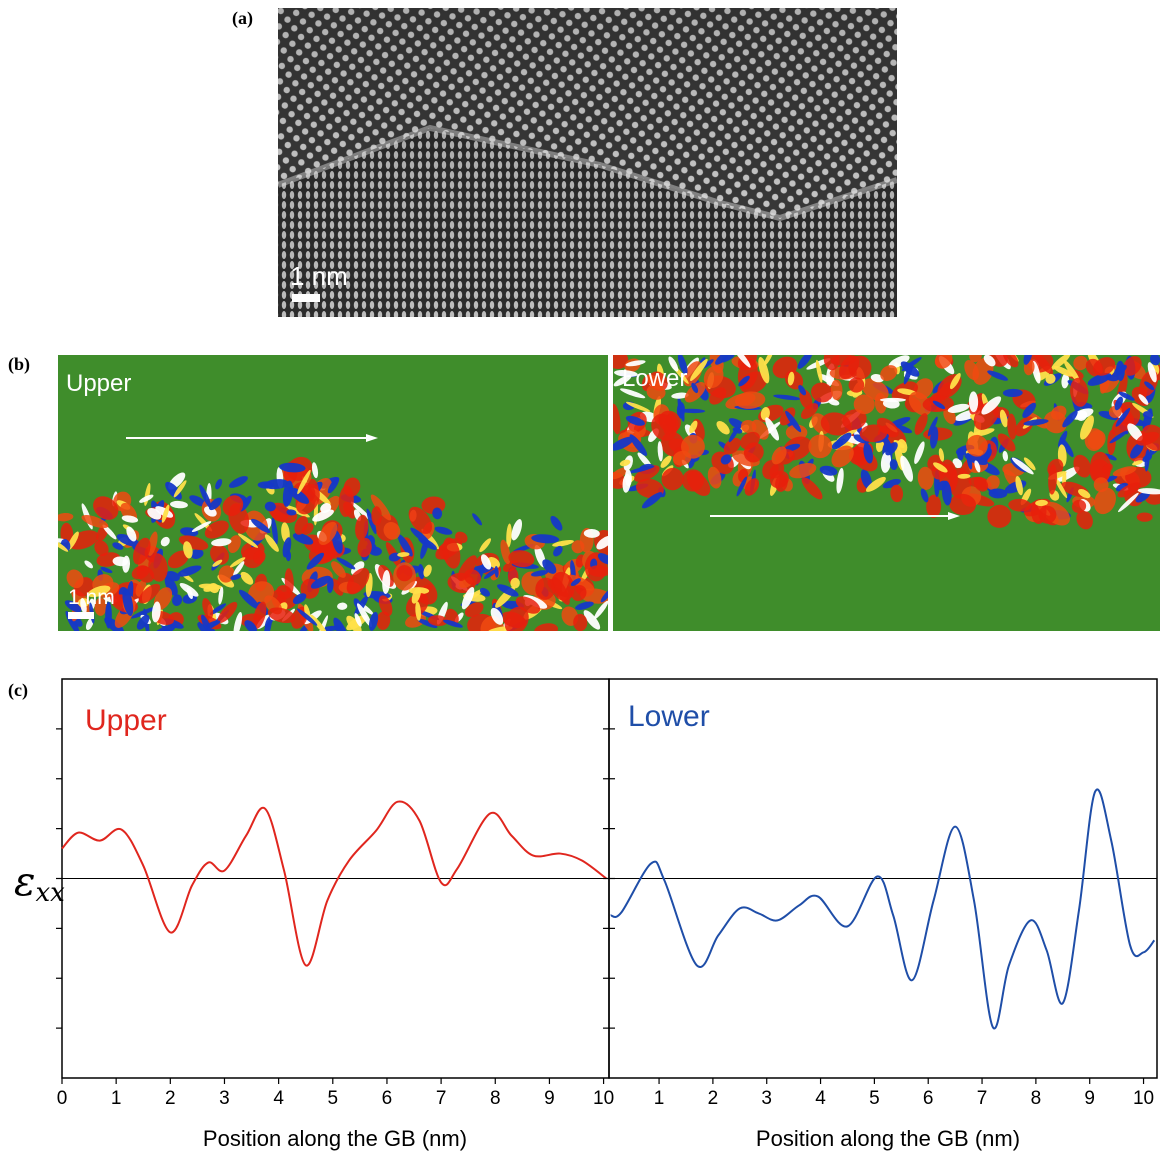 This screenshot has height=1161, width=1160. What do you see at coordinates (587, 162) in the screenshot?
I see `hrtem-image` at bounding box center [587, 162].